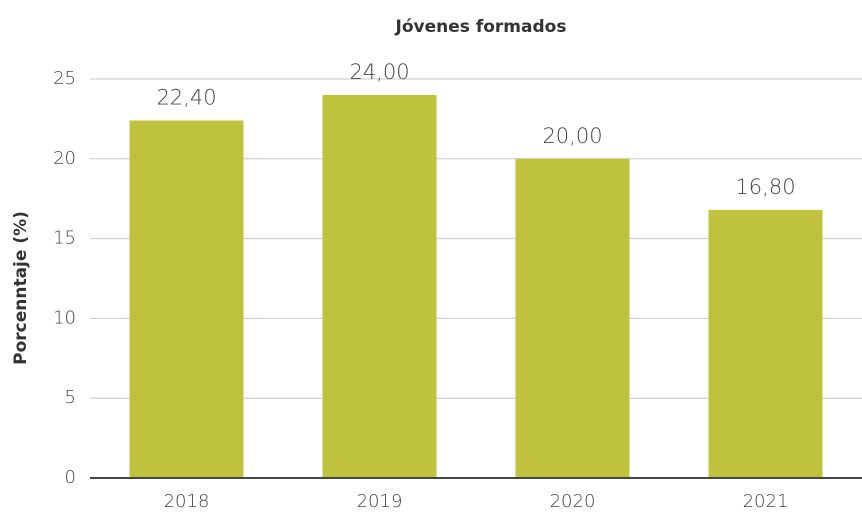 The height and width of the screenshot is (515, 862). I want to click on value-label: 16,80, so click(765, 187).